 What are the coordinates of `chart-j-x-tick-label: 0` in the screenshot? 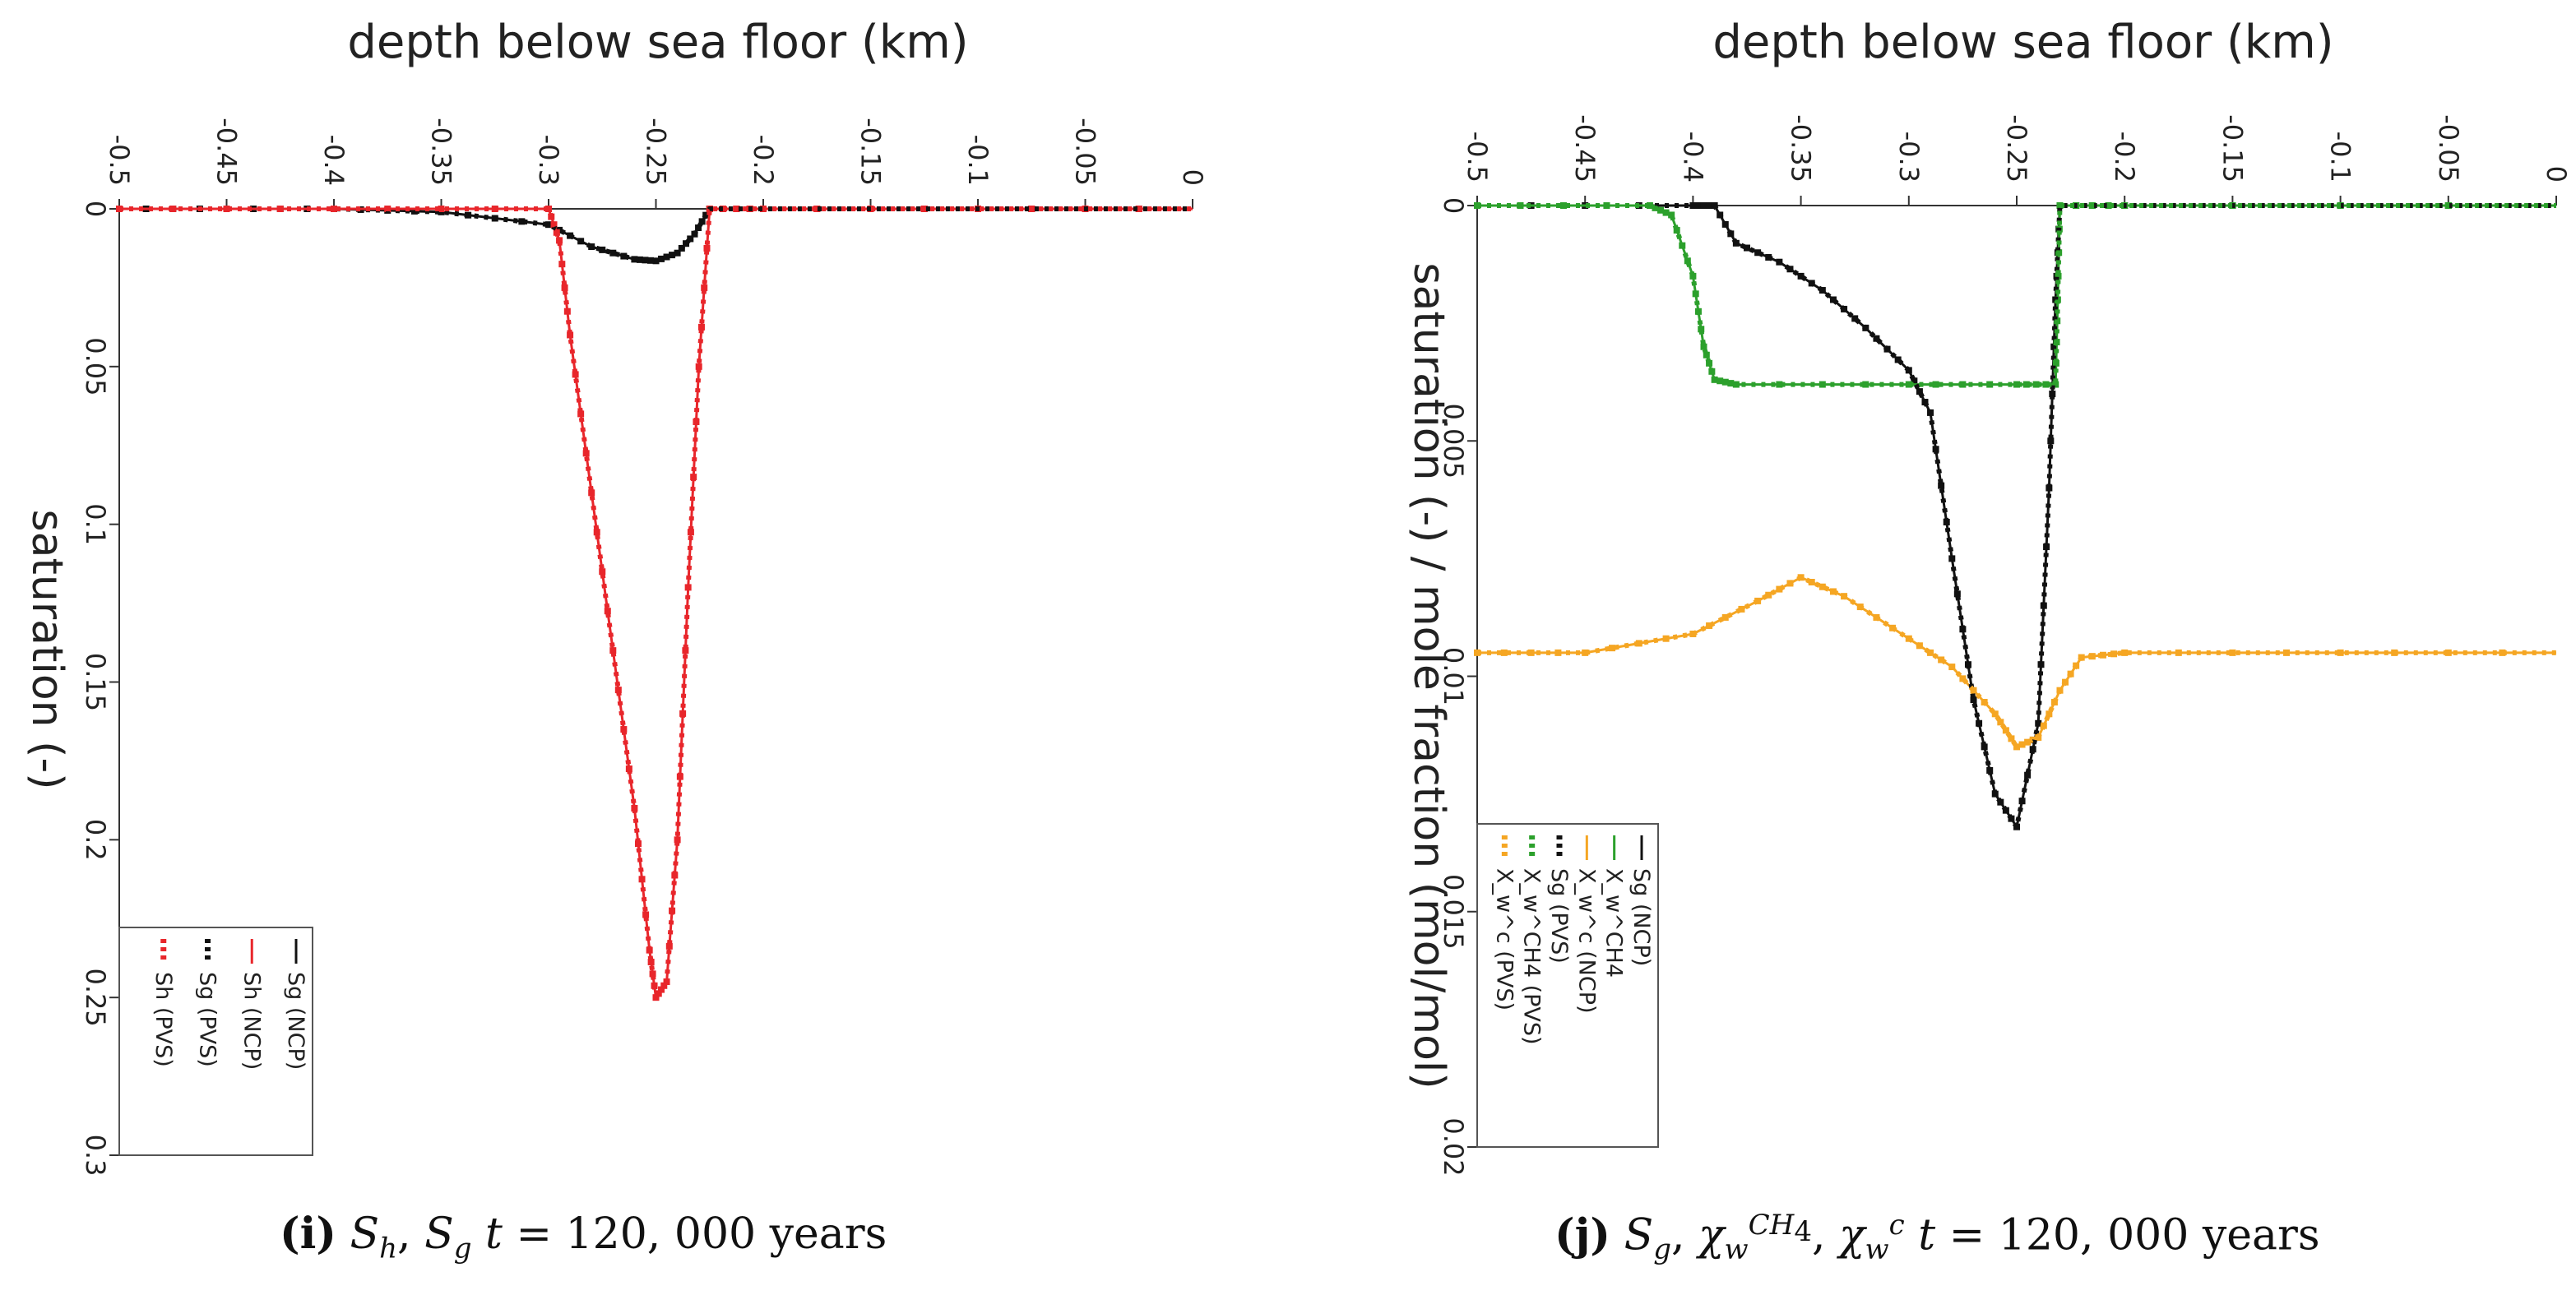 It's located at (2557, 174).